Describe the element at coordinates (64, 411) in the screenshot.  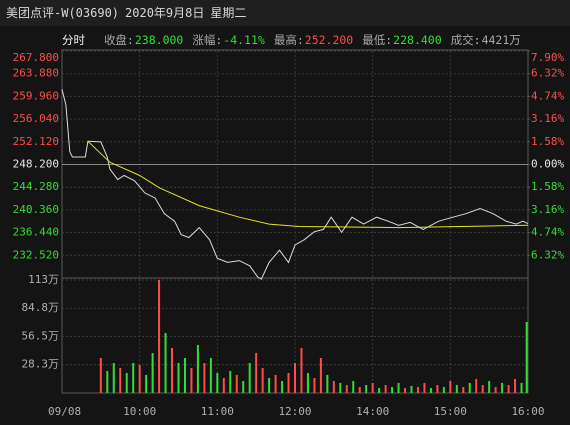
I see `x-tick-label: 09/08` at that location.